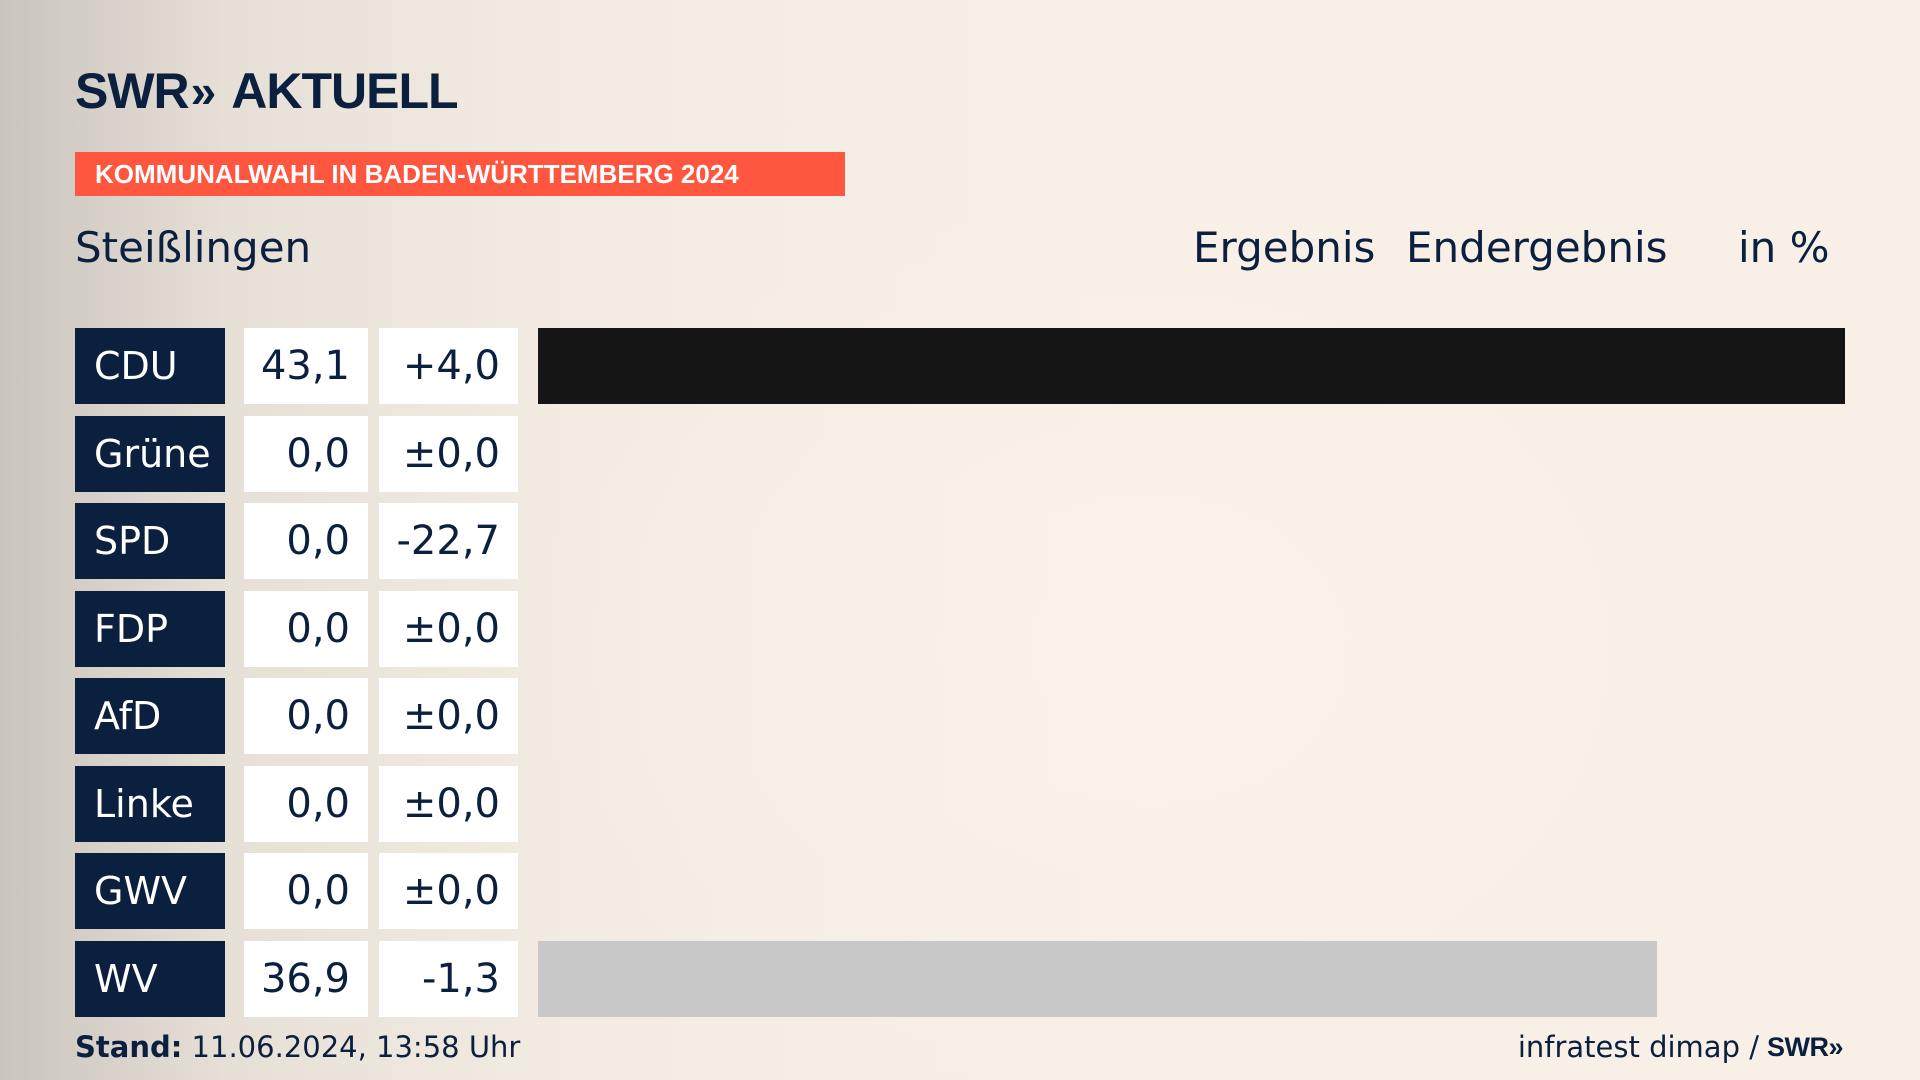 This screenshot has height=1080, width=1920. What do you see at coordinates (344, 91) in the screenshot?
I see `logo-aktuell-text: AKTUELL` at bounding box center [344, 91].